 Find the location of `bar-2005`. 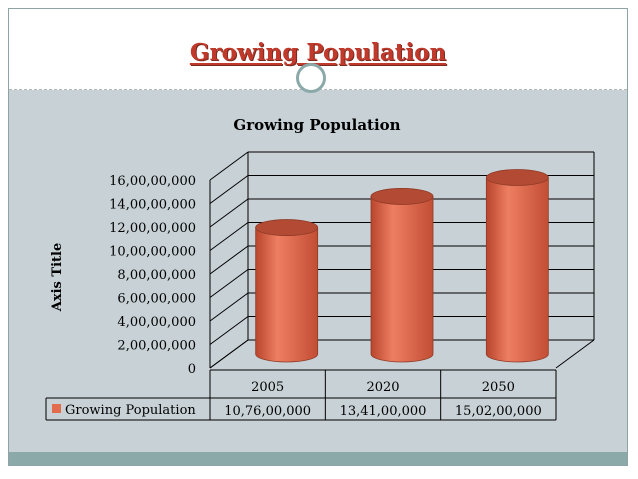

bar-2005 is located at coordinates (287, 291).